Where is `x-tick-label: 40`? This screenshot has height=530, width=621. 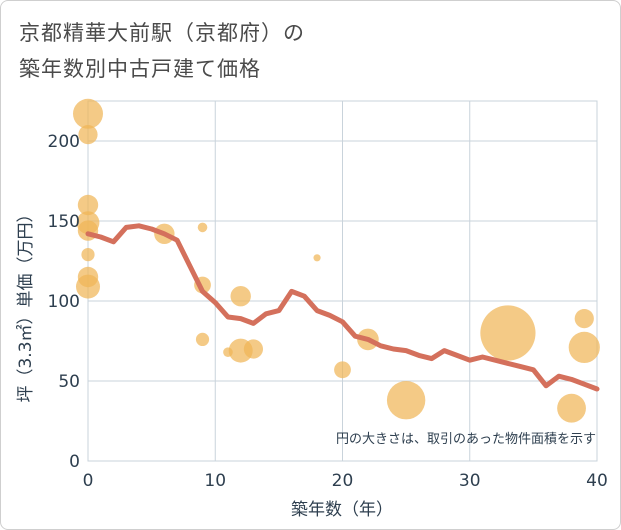 x-tick-label: 40 is located at coordinates (597, 481).